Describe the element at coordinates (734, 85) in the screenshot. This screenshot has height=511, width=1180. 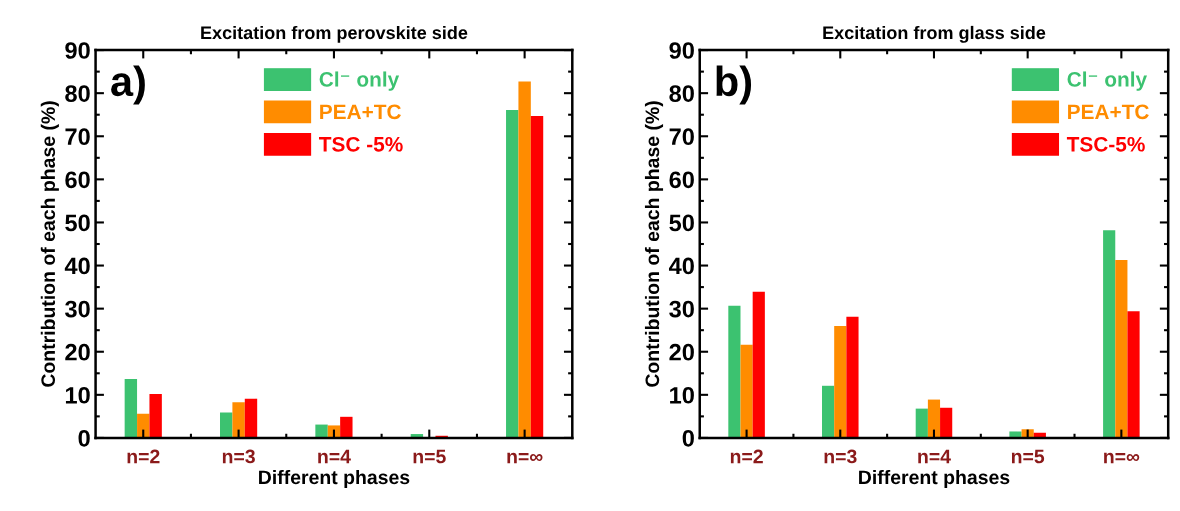
I see `annotation: b)` at that location.